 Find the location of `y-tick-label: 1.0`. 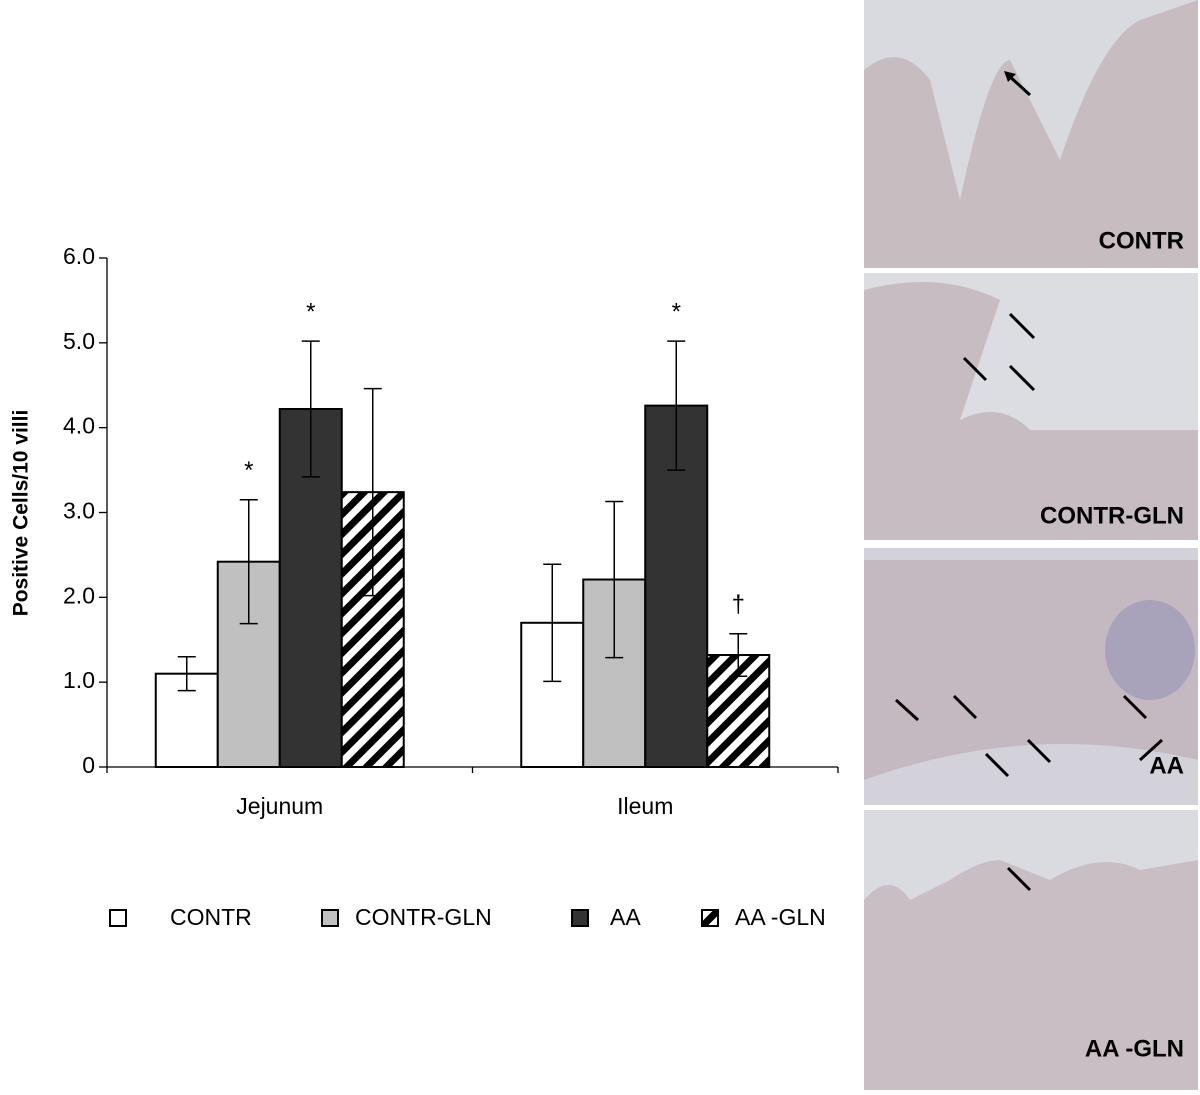

y-tick-label: 1.0 is located at coordinates (79, 680).